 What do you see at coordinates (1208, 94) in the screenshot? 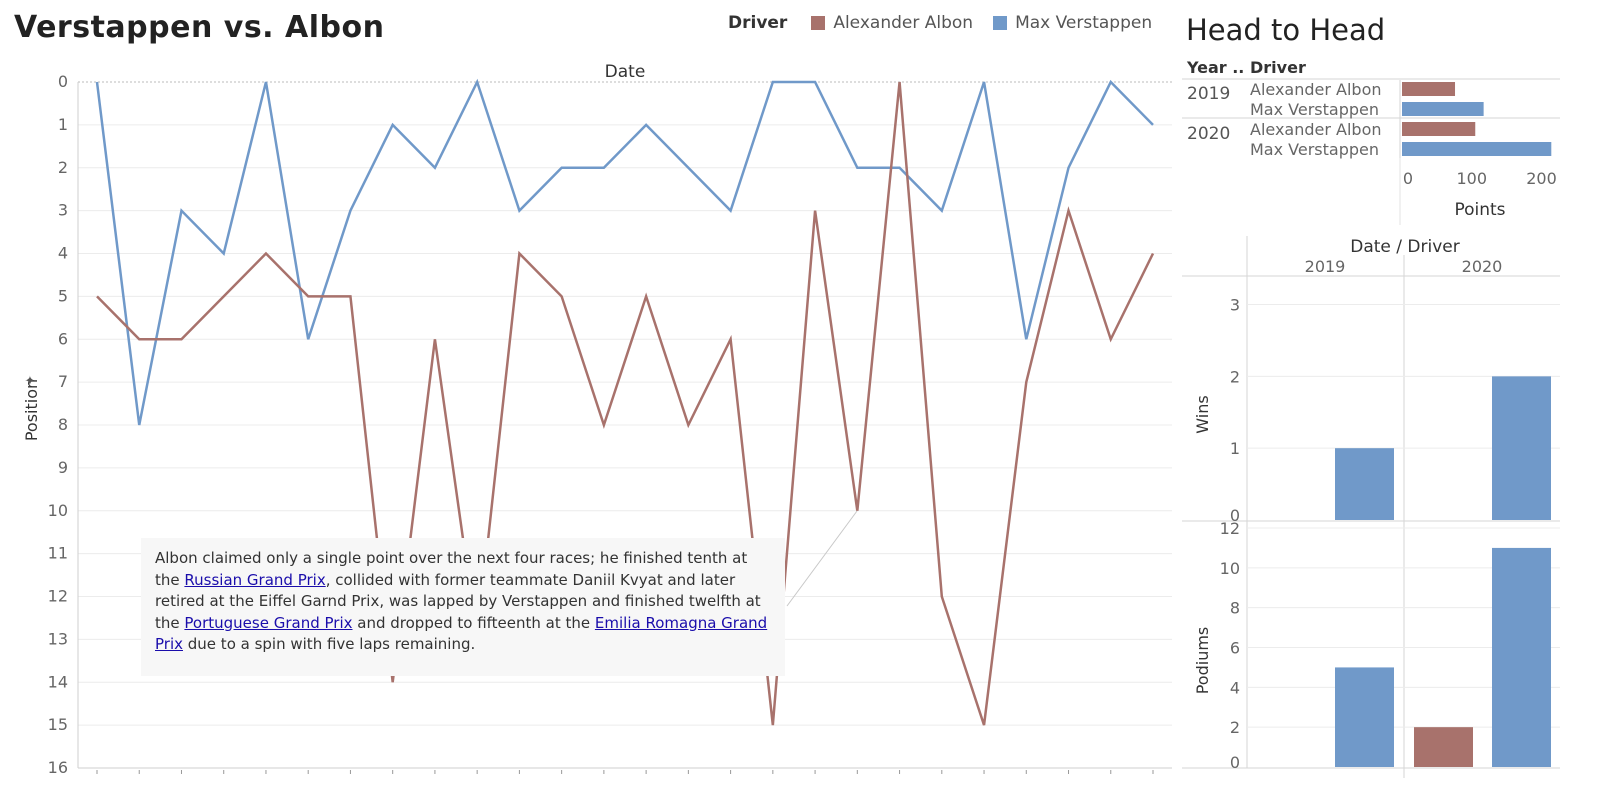
I see `year-label: 2019` at bounding box center [1208, 94].